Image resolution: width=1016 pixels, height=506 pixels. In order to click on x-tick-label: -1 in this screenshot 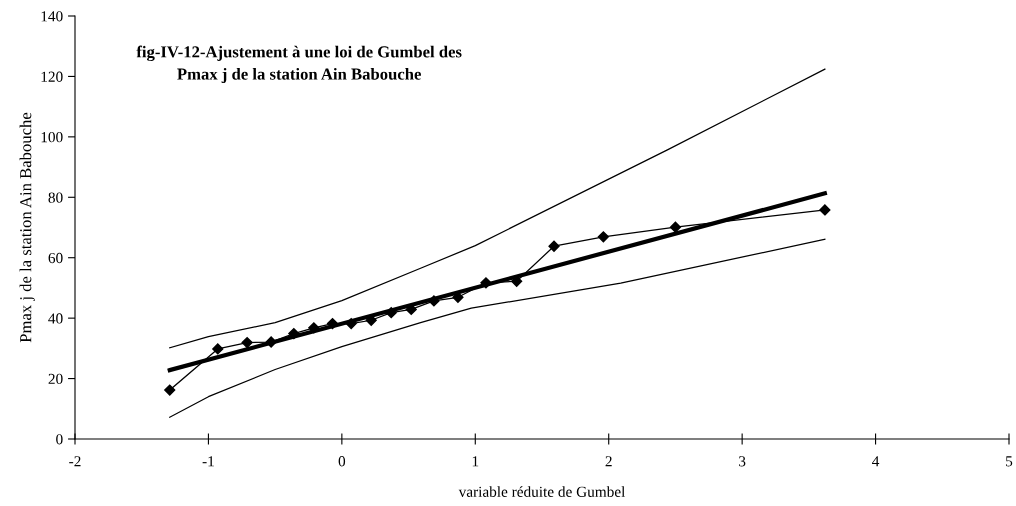, I will do `click(208, 461)`.